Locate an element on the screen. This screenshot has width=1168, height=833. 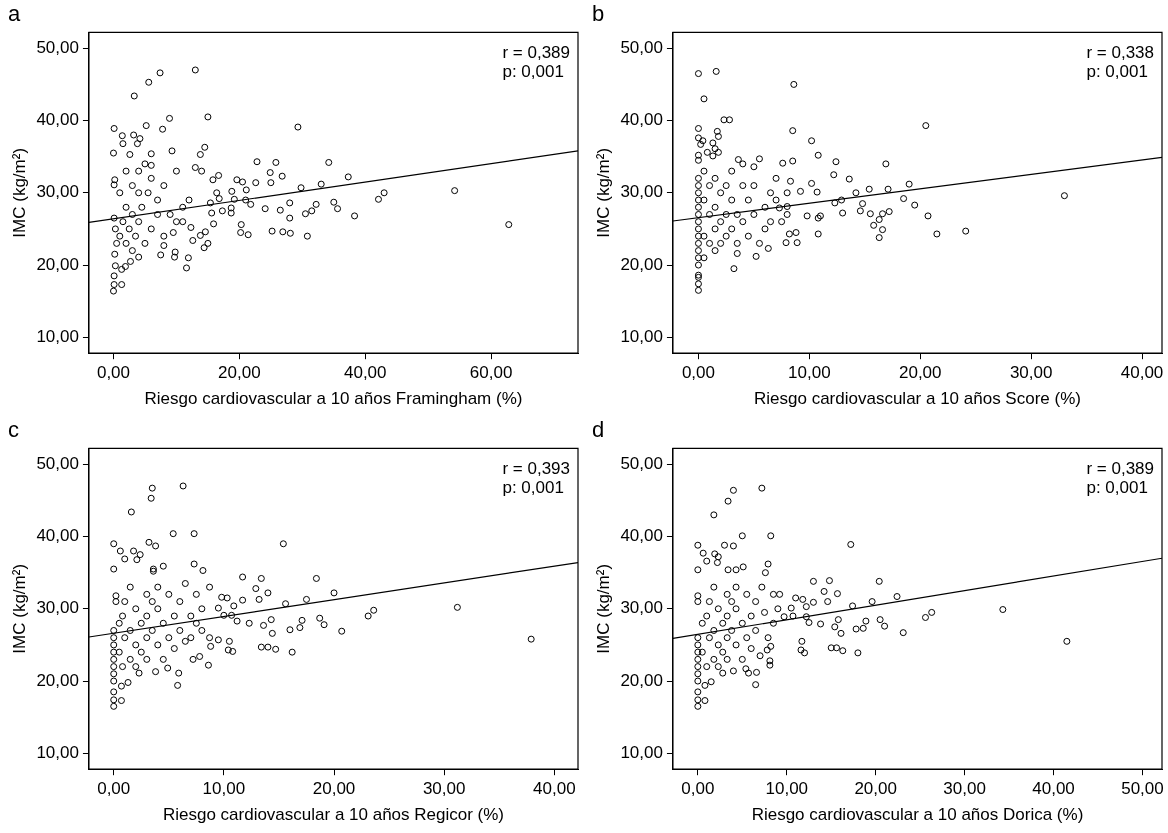
chart-title: c is located at coordinates (13, 430).